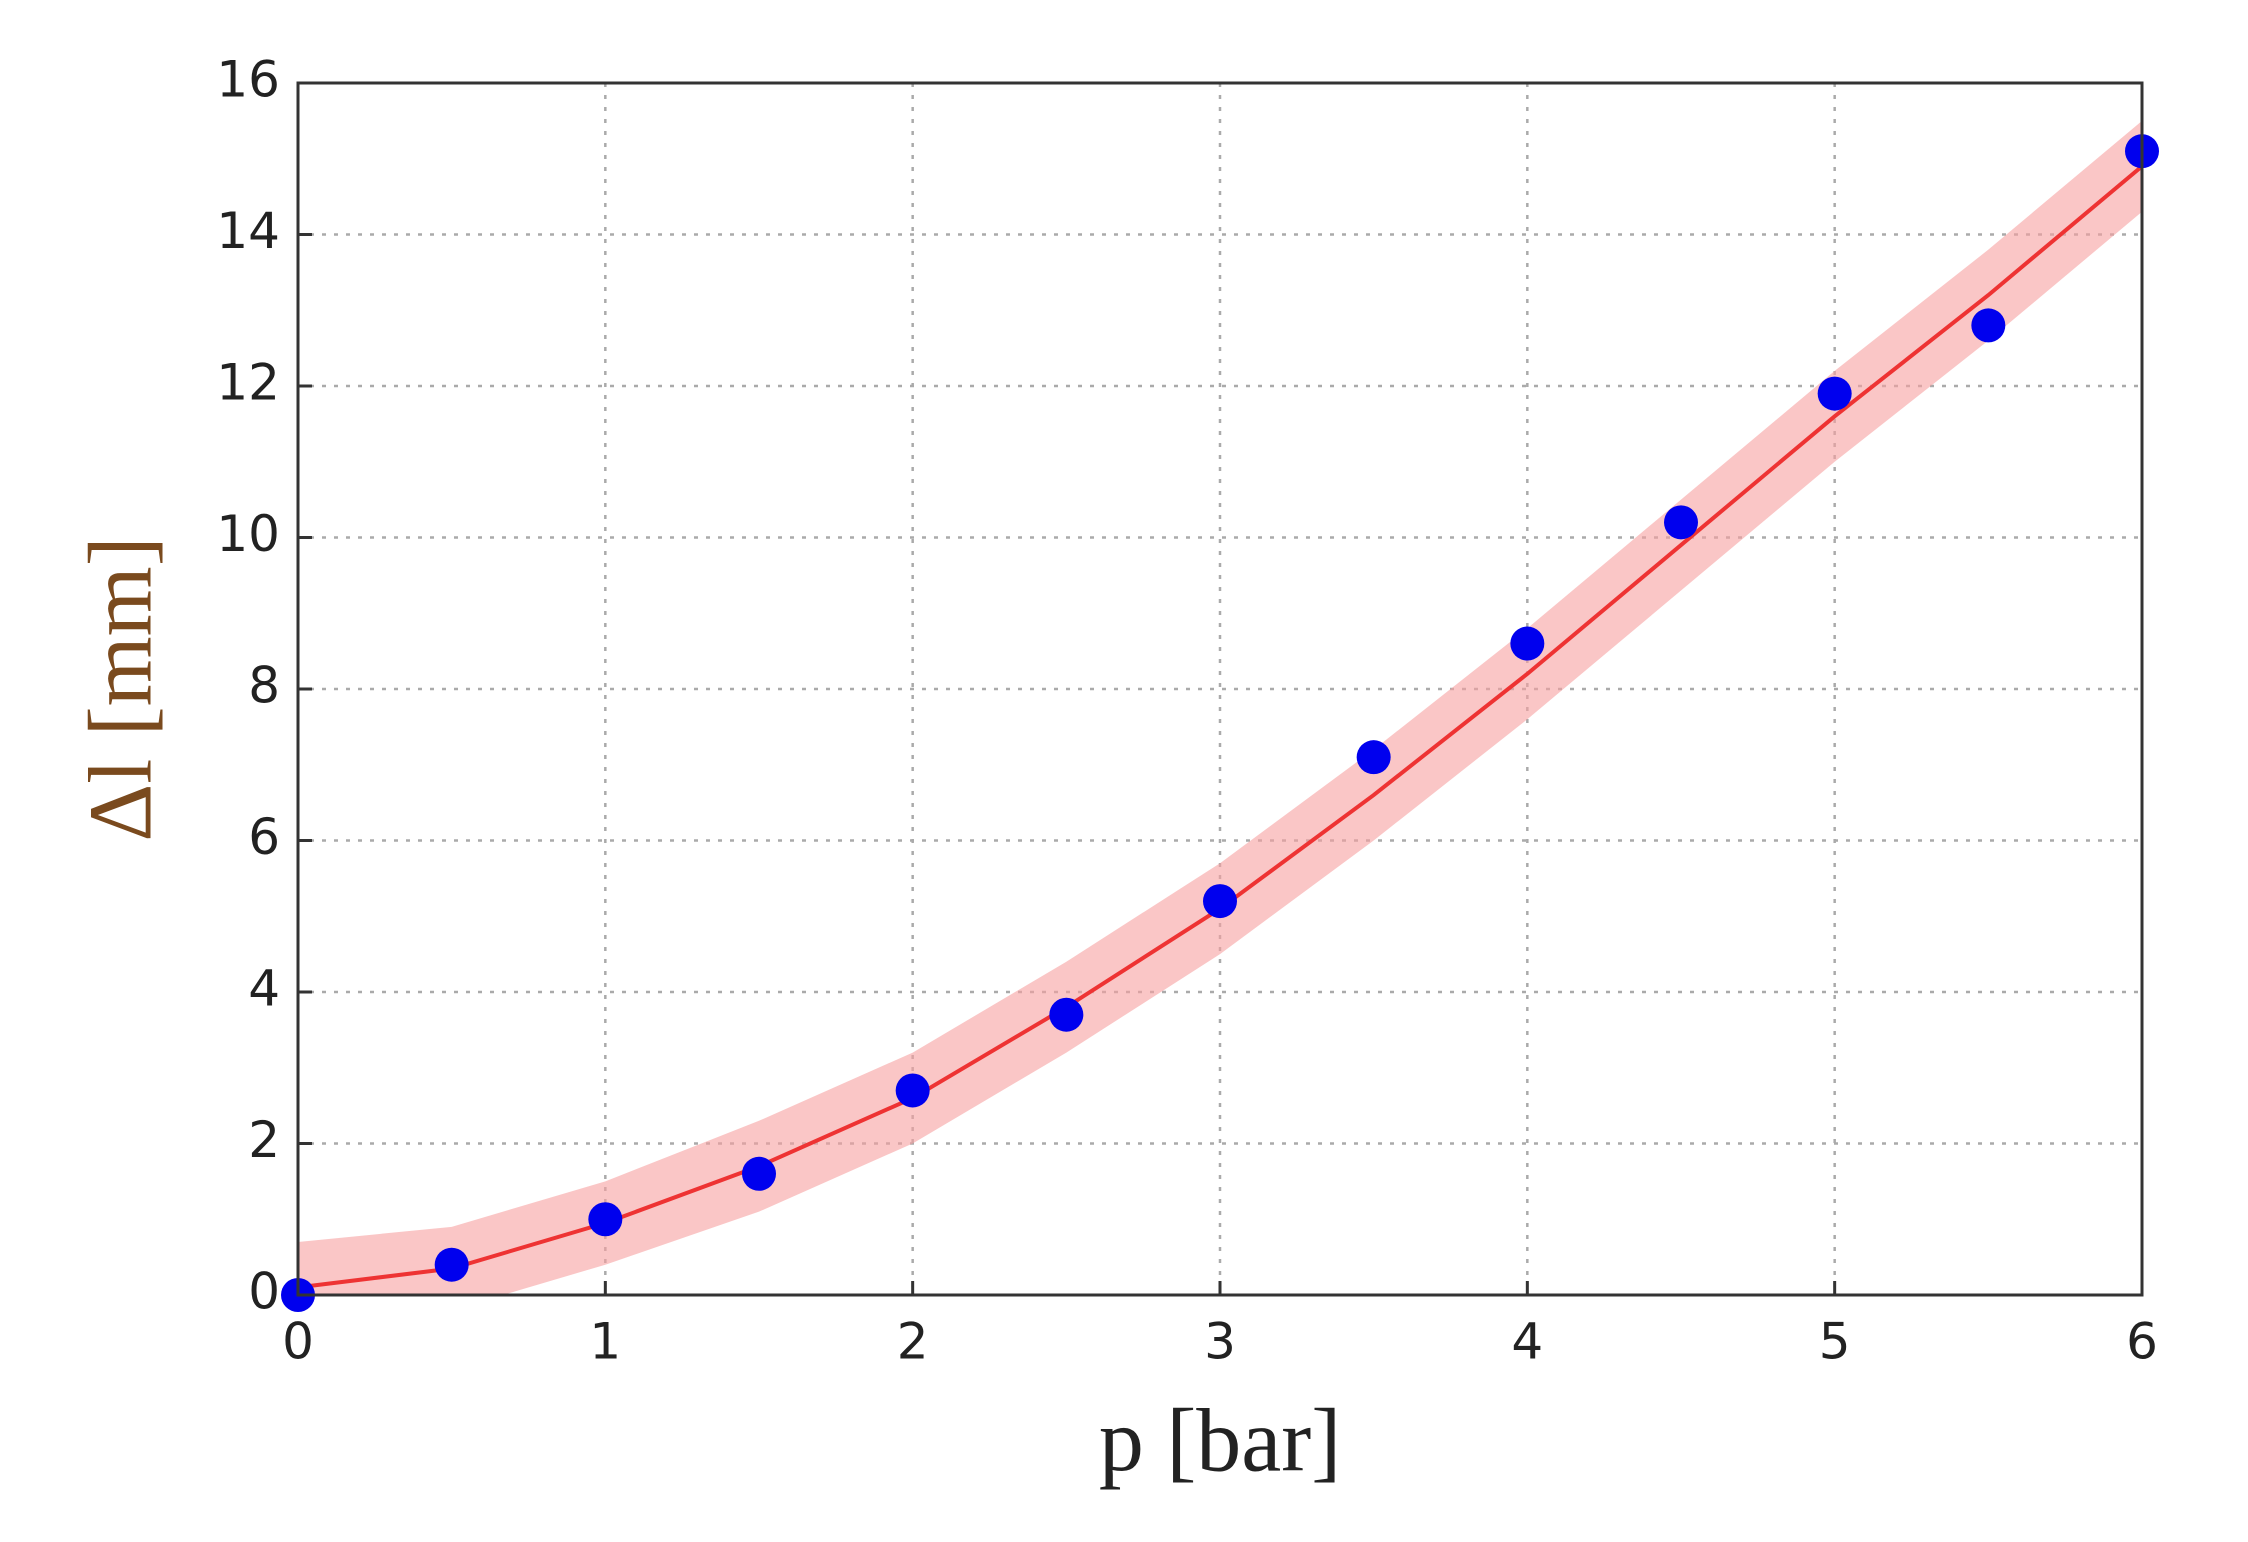 This screenshot has height=1542, width=2248. Describe the element at coordinates (264, 686) in the screenshot. I see `y-tick-label: 8` at that location.